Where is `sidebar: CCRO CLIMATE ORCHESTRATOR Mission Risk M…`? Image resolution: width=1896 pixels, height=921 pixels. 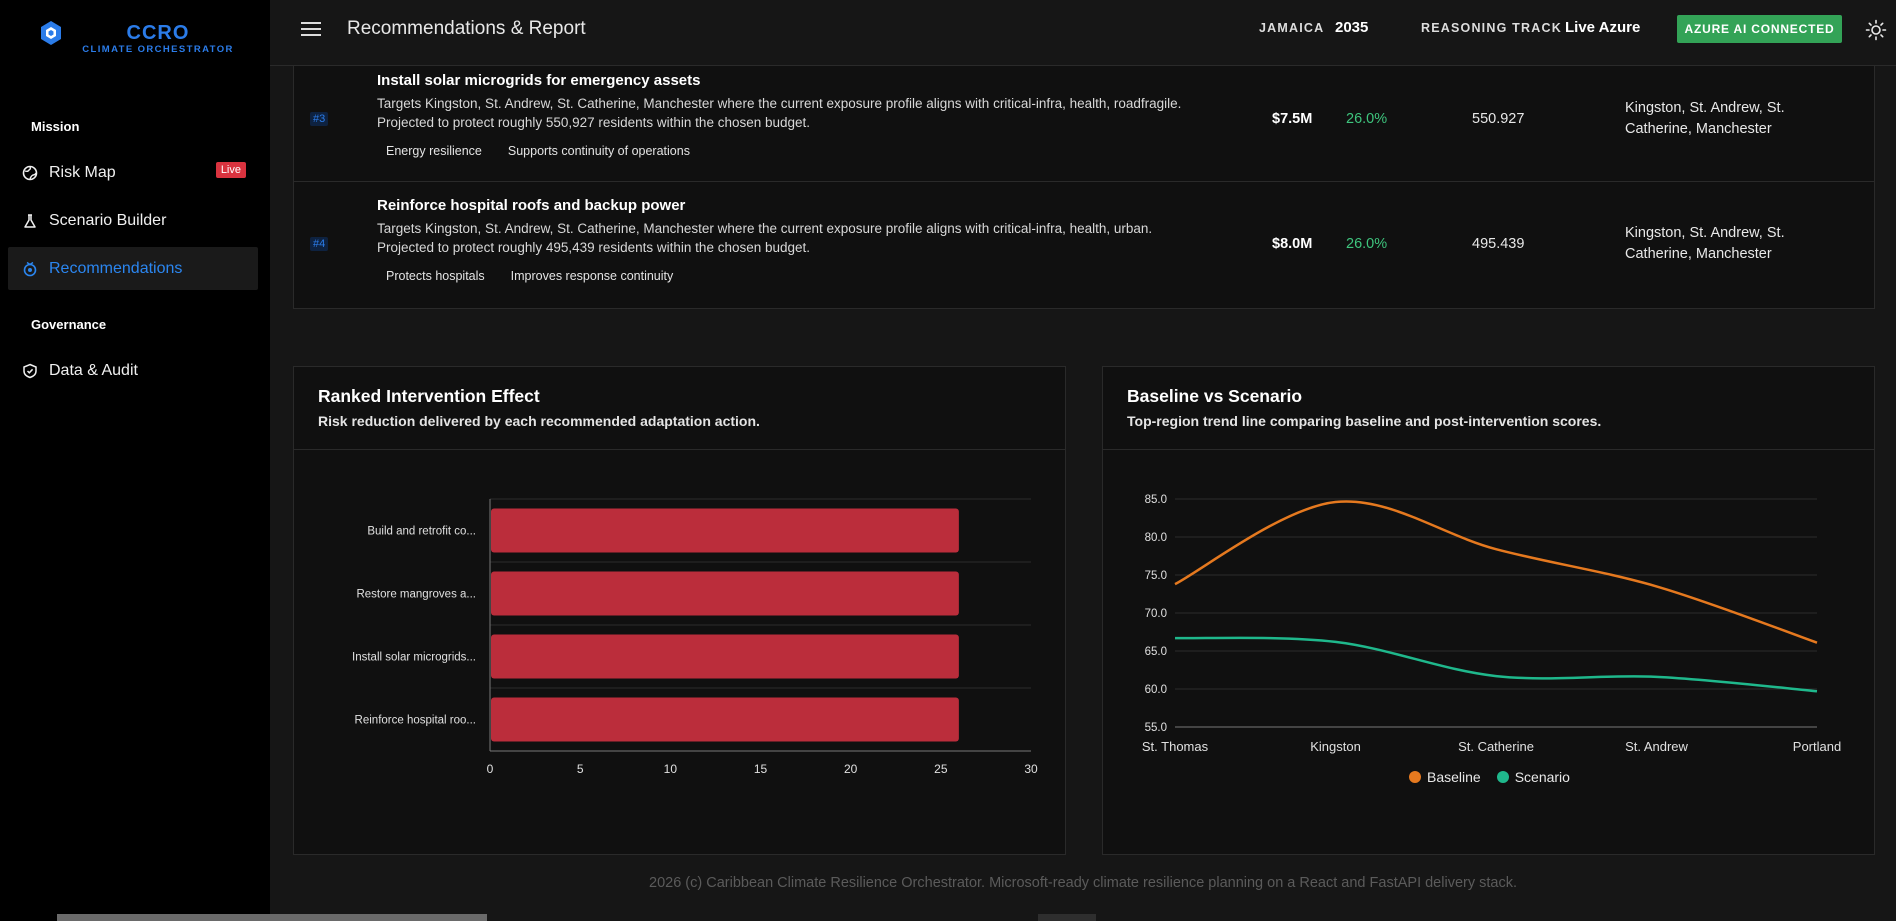 sidebar: CCRO CLIMATE ORCHESTRATOR Mission Risk M… is located at coordinates (135, 460).